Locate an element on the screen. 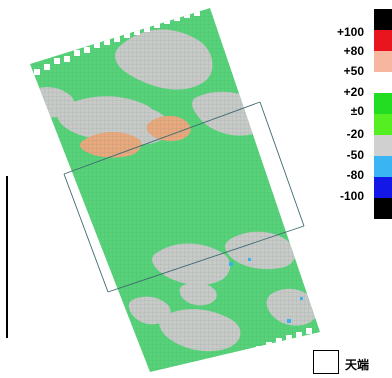 The height and width of the screenshot is (378, 392). legend-label-minus20: -20 is located at coordinates (355, 134).